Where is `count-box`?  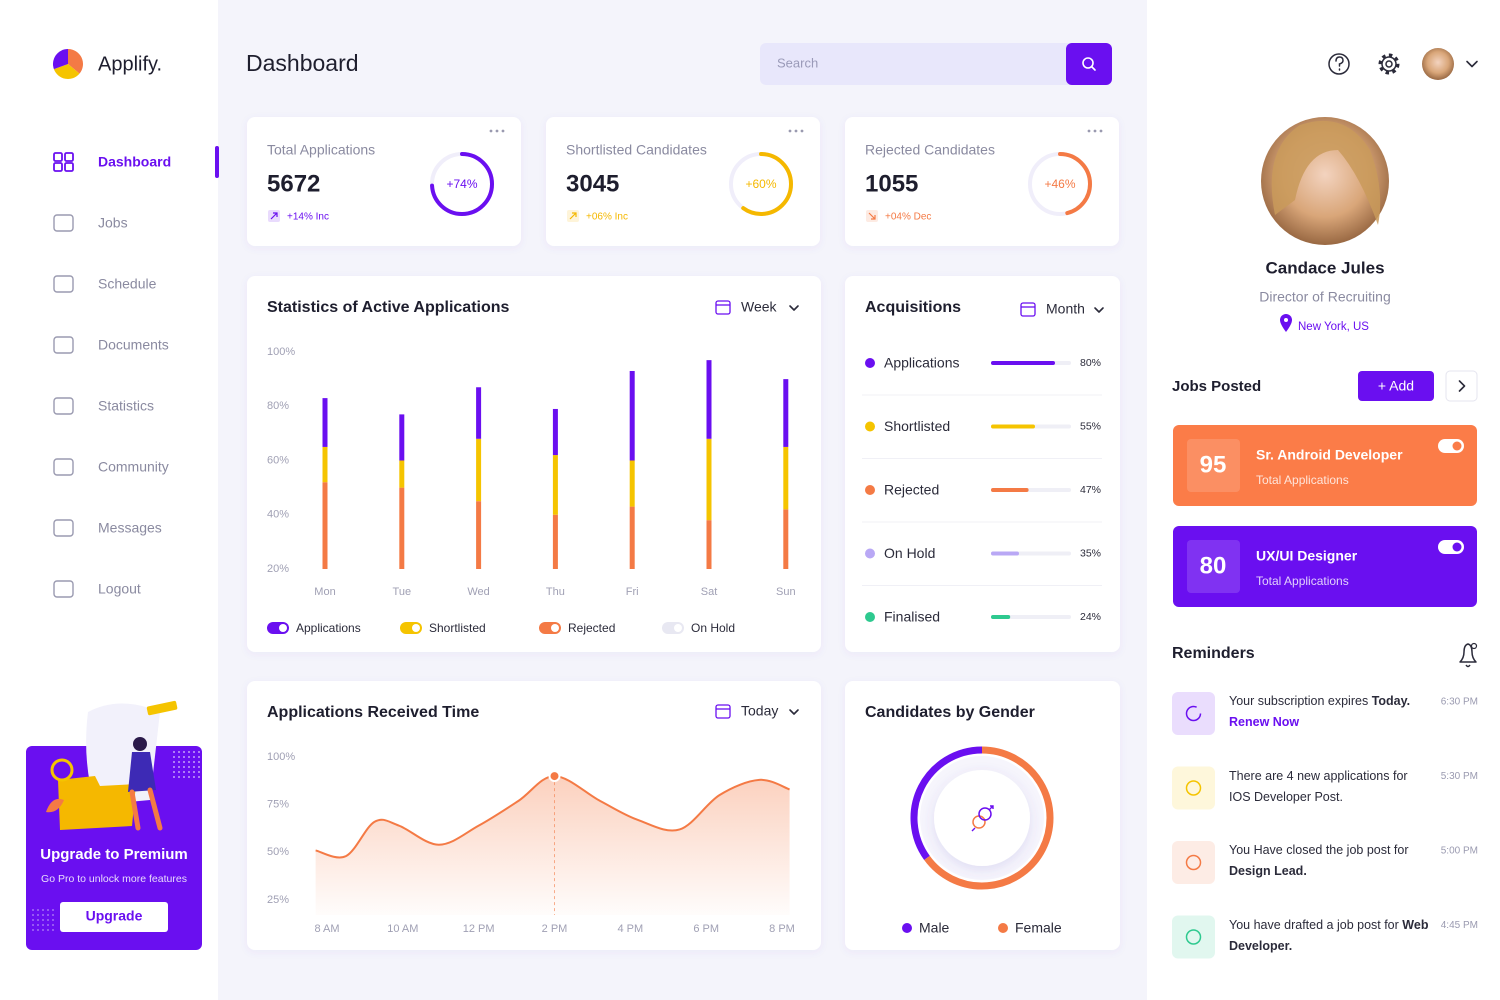
count-box is located at coordinates (1213, 566).